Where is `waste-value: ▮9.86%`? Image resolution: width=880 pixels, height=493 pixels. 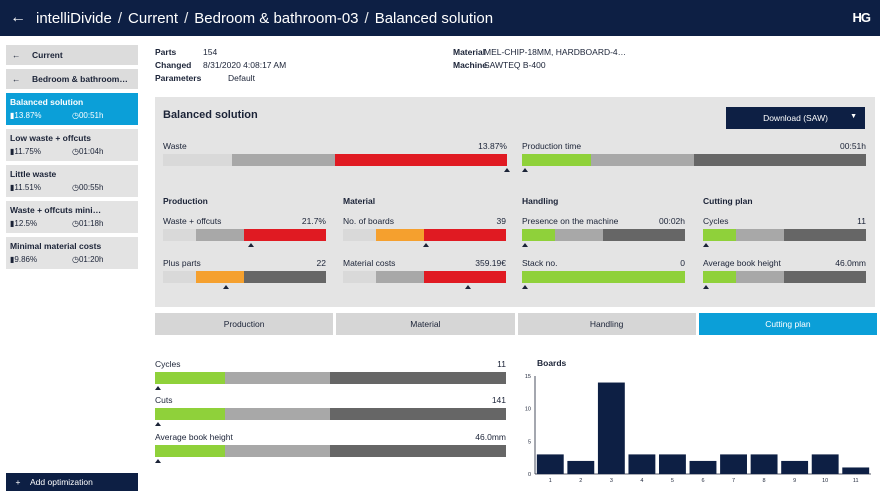 waste-value: ▮9.86% is located at coordinates (24, 259).